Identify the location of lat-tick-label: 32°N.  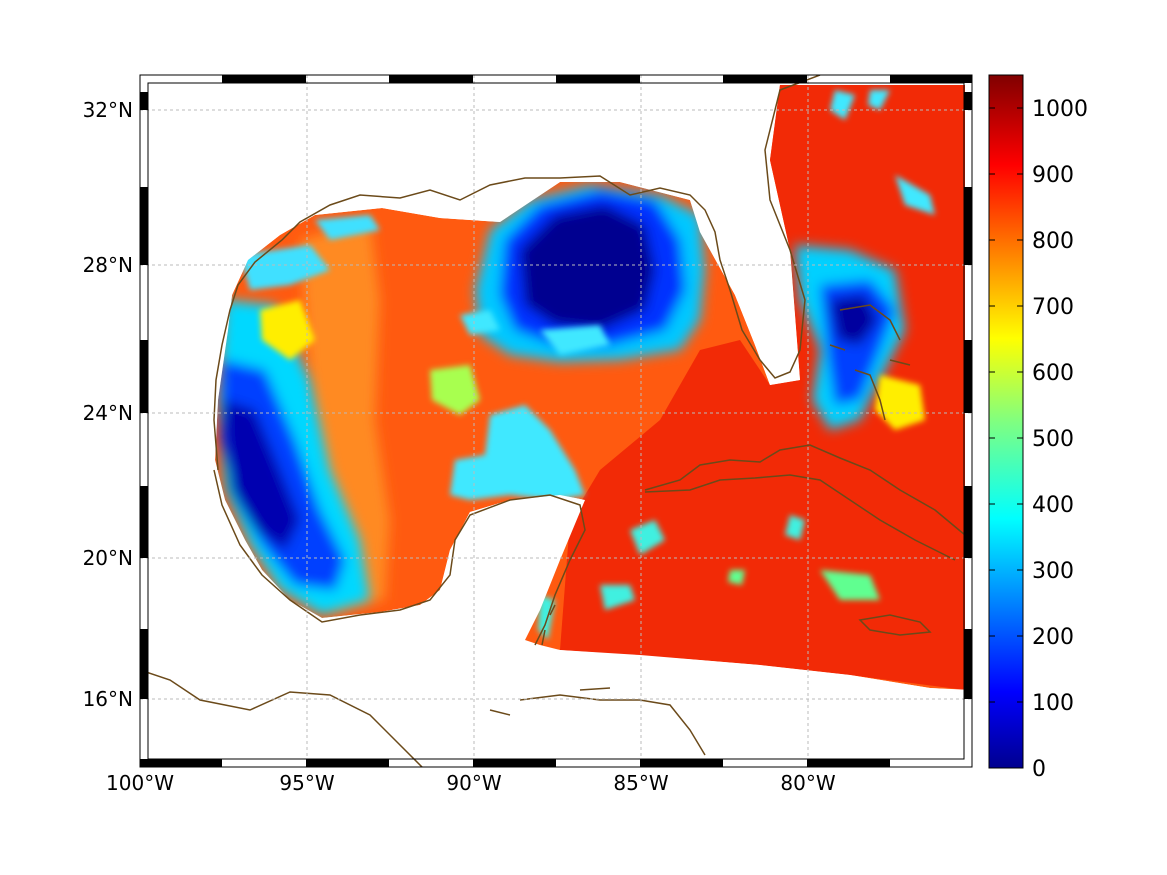
(108, 110).